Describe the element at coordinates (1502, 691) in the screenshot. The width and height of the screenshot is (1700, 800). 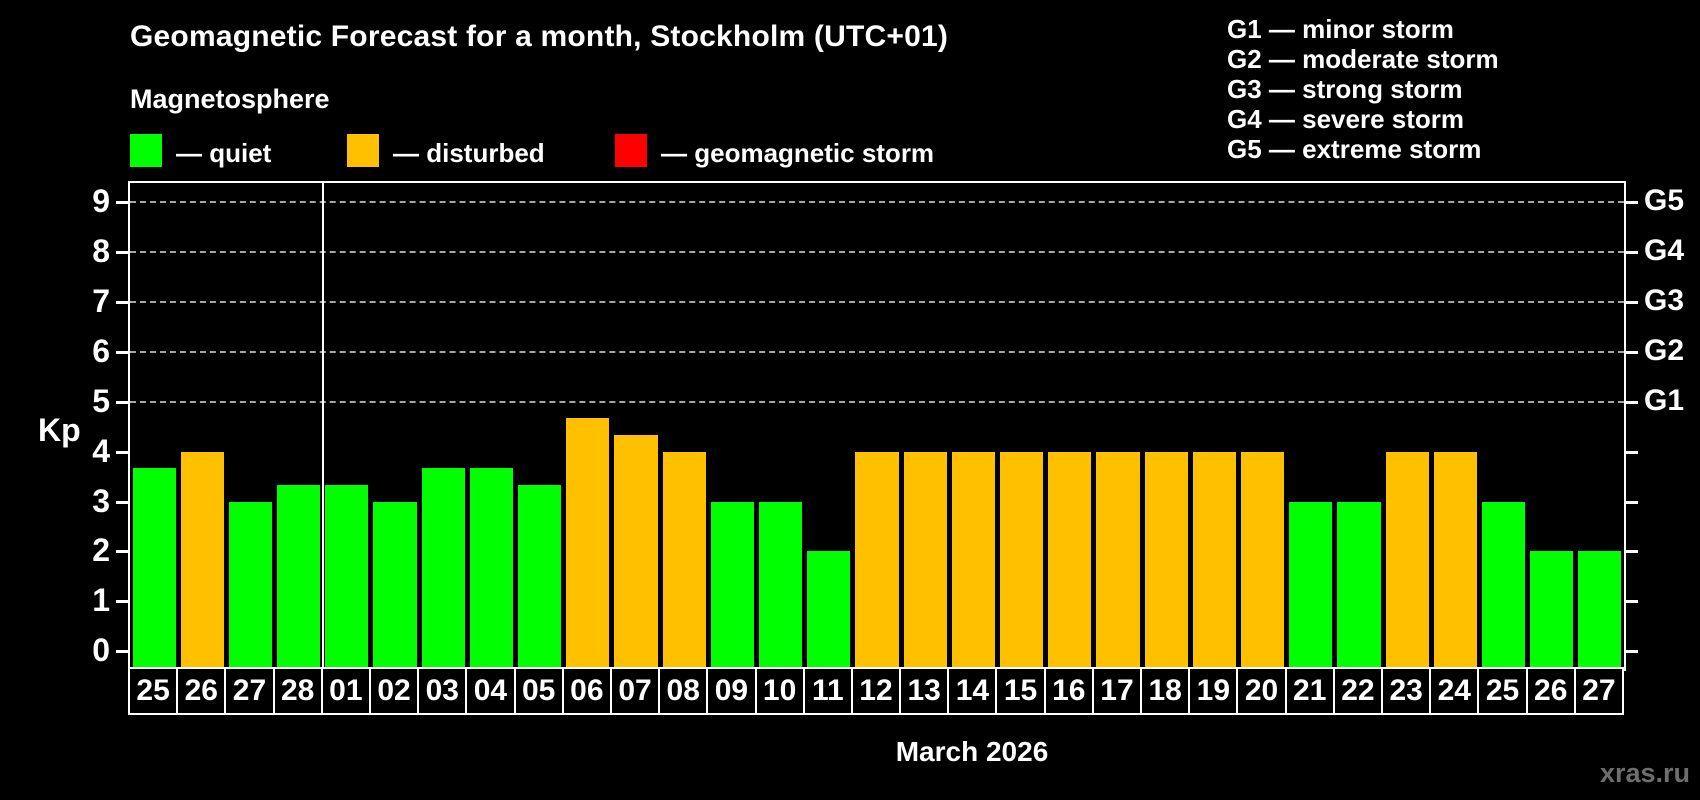
I see `date-cell-28: 25` at that location.